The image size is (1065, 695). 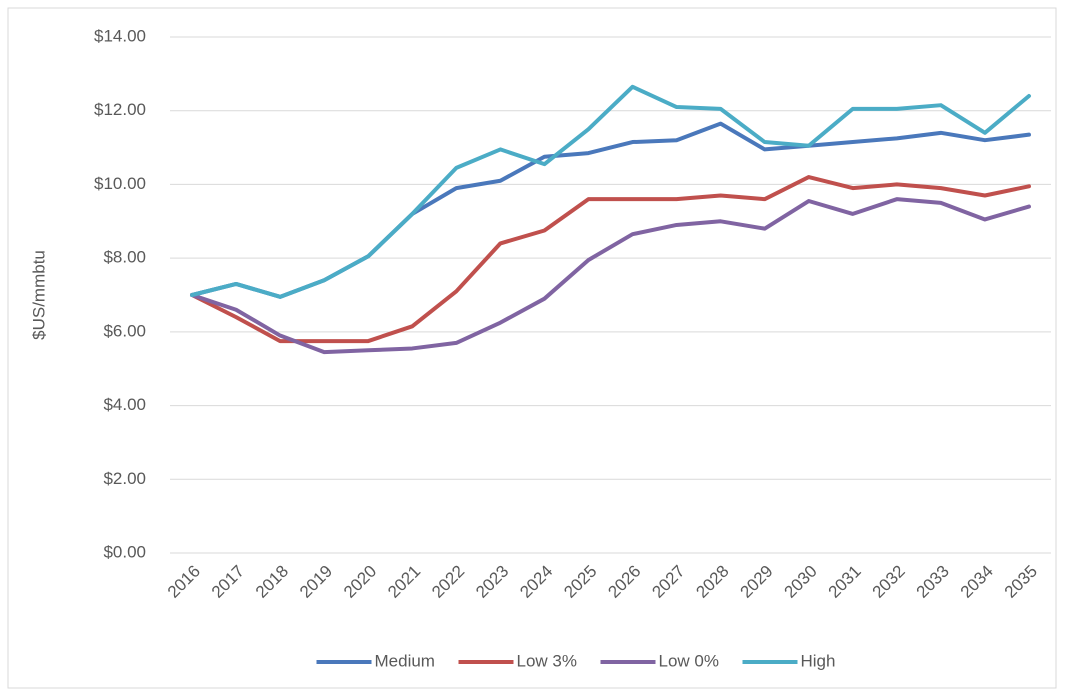 What do you see at coordinates (405, 660) in the screenshot?
I see `legend-label: Medium` at bounding box center [405, 660].